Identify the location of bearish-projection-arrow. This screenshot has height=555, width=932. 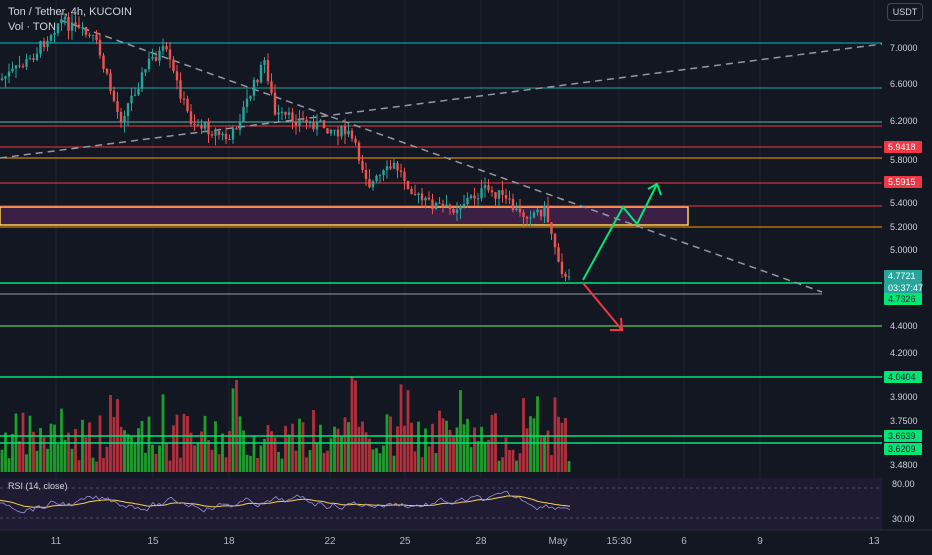
(602, 306).